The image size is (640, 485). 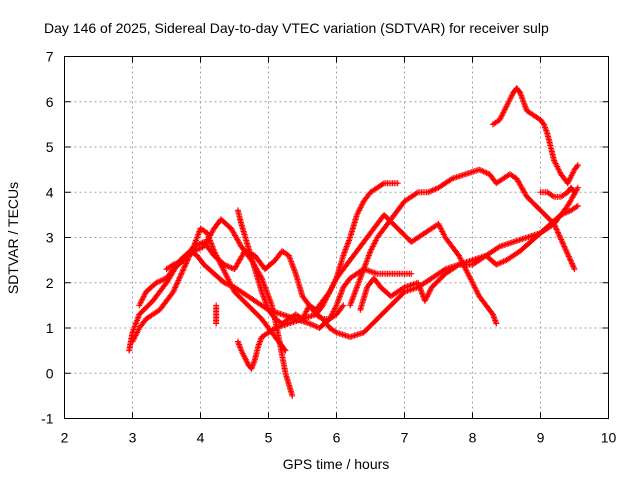 I want to click on x-tick-label: 9, so click(x=541, y=438).